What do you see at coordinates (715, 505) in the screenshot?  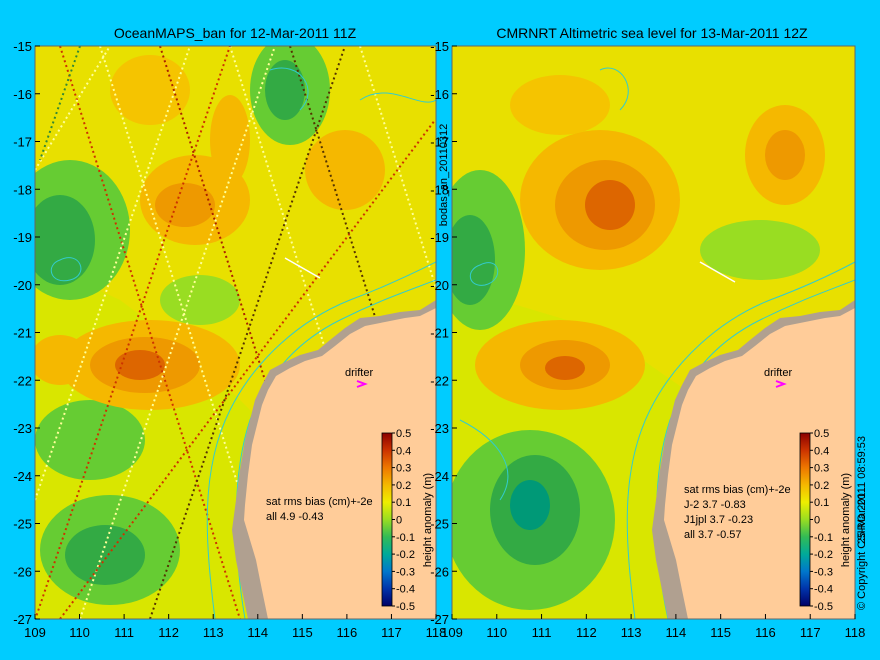 I see `right-stats-row: J-2 3.7 -0.83` at bounding box center [715, 505].